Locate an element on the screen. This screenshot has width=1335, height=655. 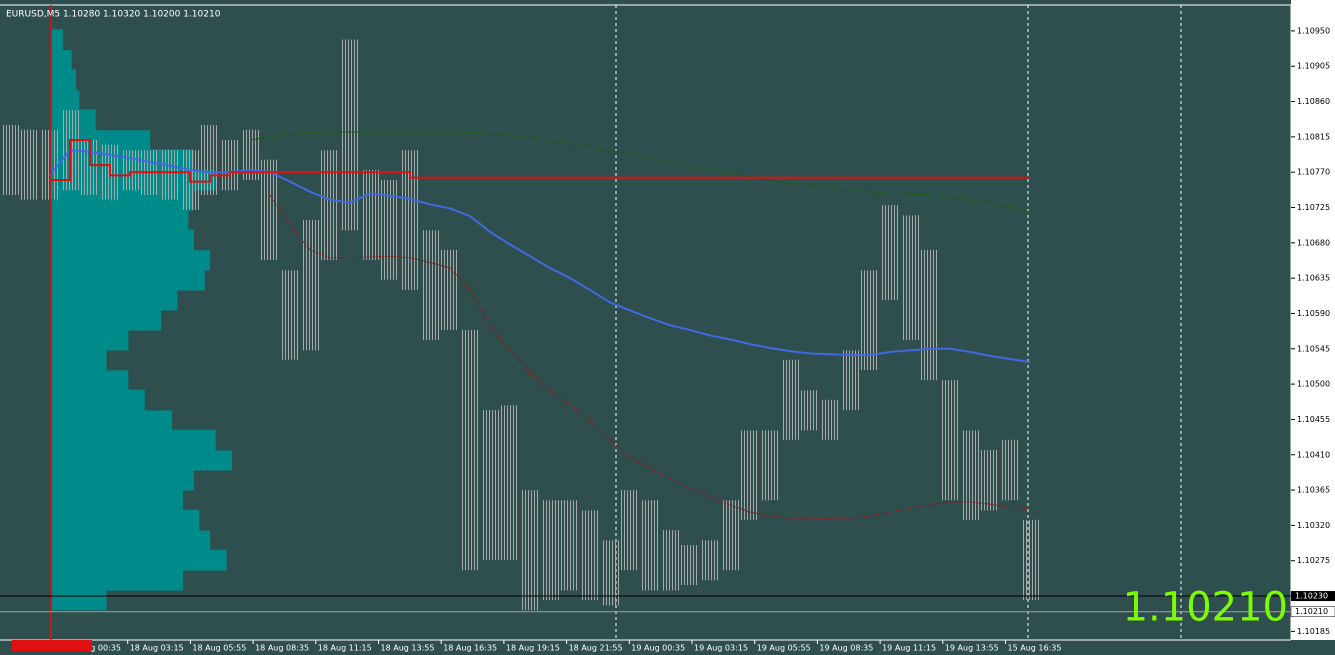
y-tick-label: 1.10590 is located at coordinates (1313, 313).